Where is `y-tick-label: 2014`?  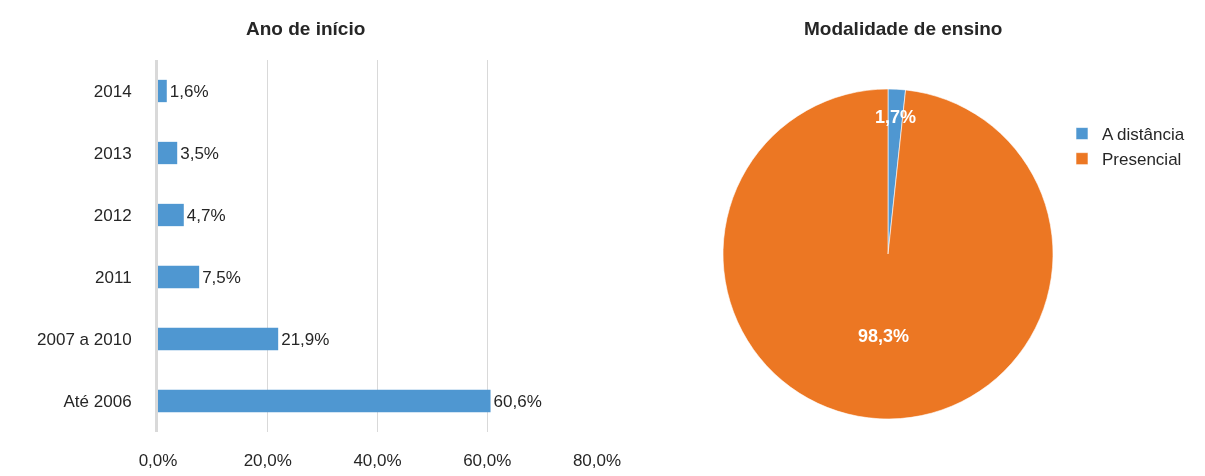
y-tick-label: 2014 is located at coordinates (112, 91).